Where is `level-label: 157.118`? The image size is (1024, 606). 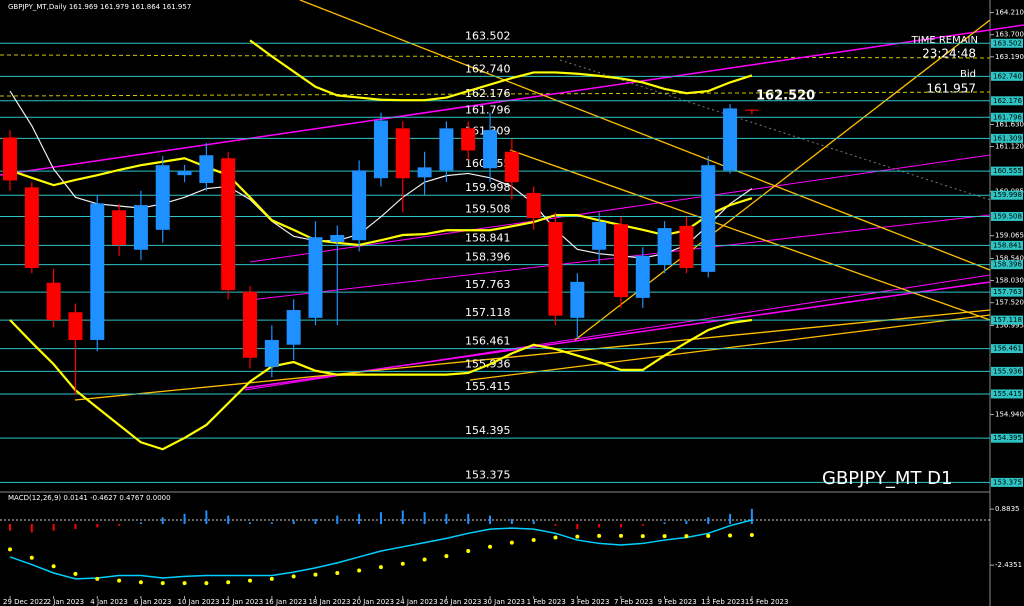
level-label: 157.118 is located at coordinates (488, 312).